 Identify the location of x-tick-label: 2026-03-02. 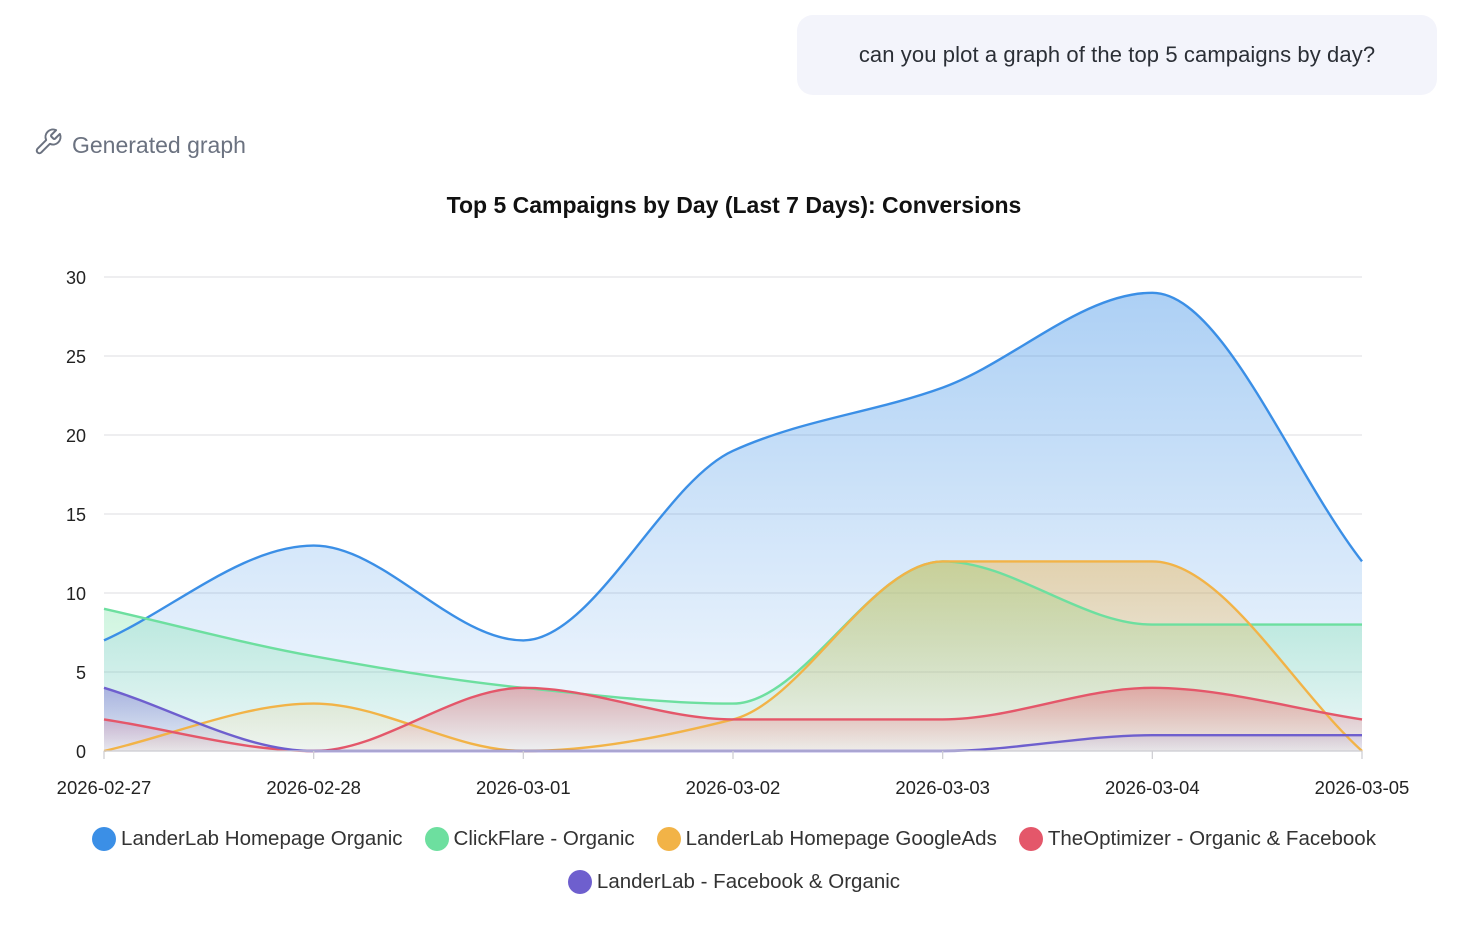
(733, 787).